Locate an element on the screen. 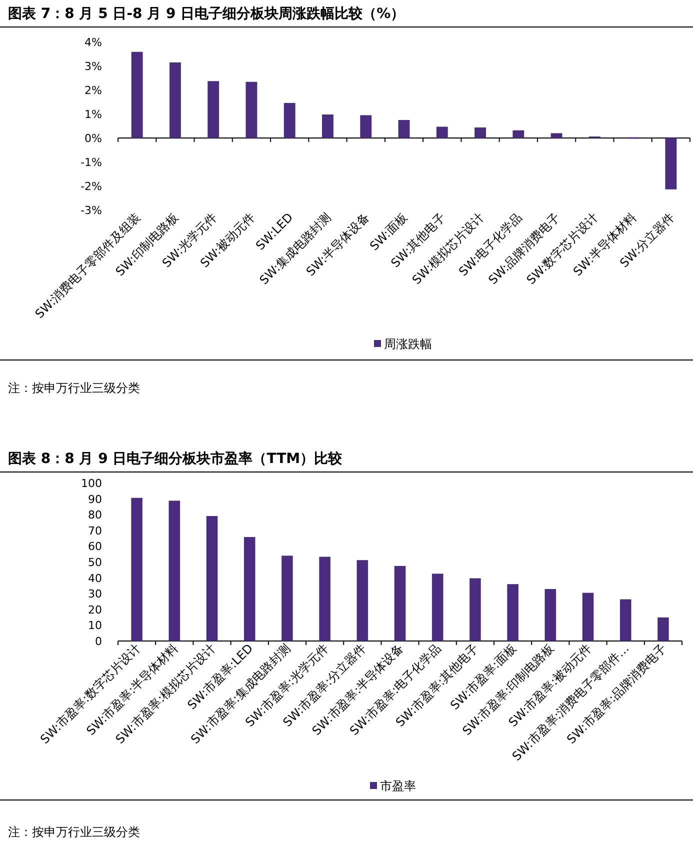 This screenshot has height=847, width=693. y-tick-label: -3% is located at coordinates (91, 210).